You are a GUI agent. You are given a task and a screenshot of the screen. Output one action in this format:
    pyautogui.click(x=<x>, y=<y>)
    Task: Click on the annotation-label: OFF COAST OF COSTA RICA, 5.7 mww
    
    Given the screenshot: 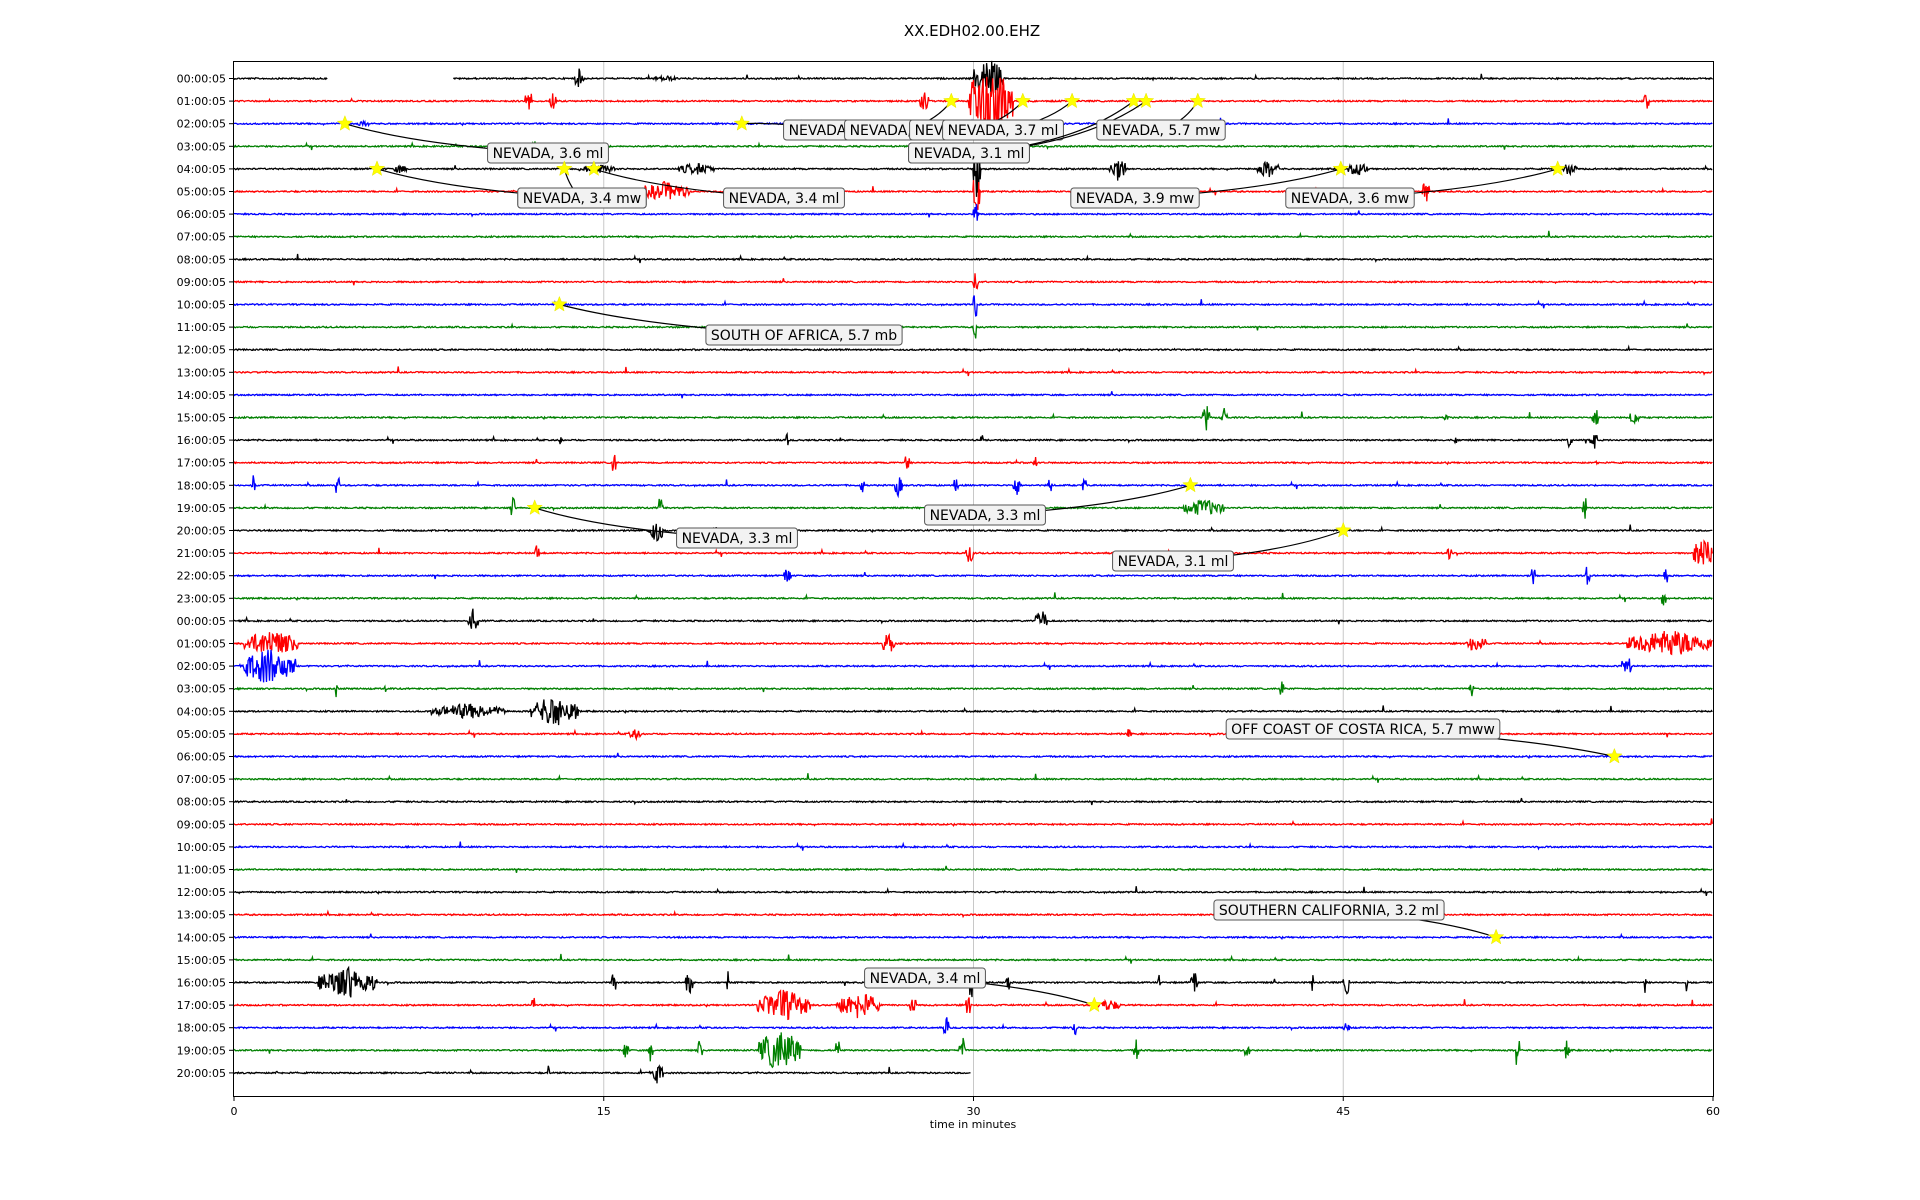 What is the action you would take?
    pyautogui.click(x=1363, y=730)
    